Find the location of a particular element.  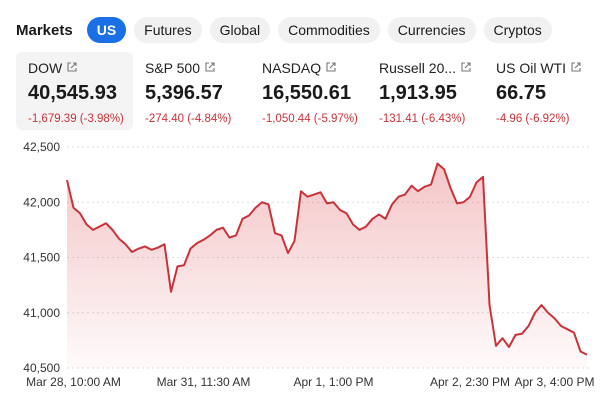

ticker-name: NASDAQ is located at coordinates (292, 68).